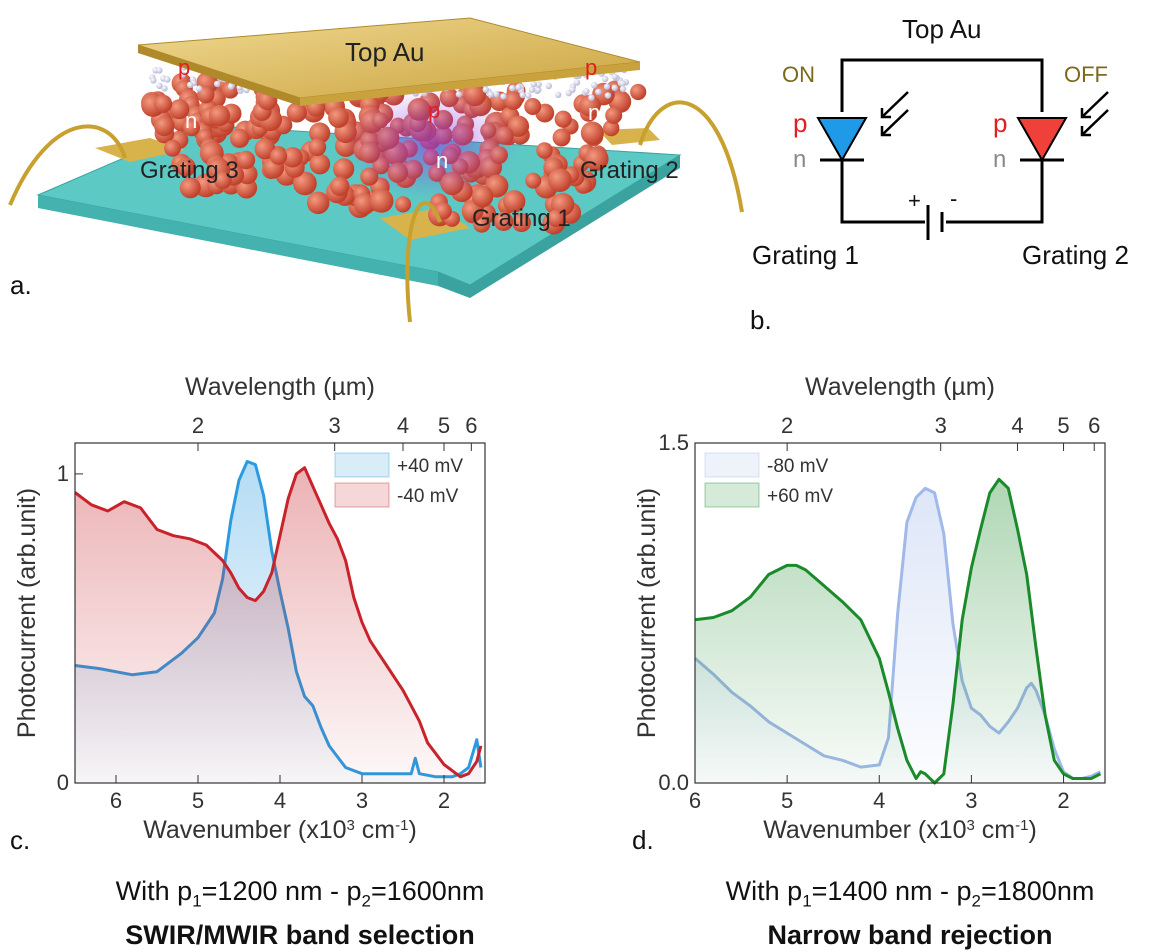 Image resolution: width=1158 pixels, height=952 pixels. What do you see at coordinates (673, 782) in the screenshot?
I see `y-tick-label: 0.0` at bounding box center [673, 782].